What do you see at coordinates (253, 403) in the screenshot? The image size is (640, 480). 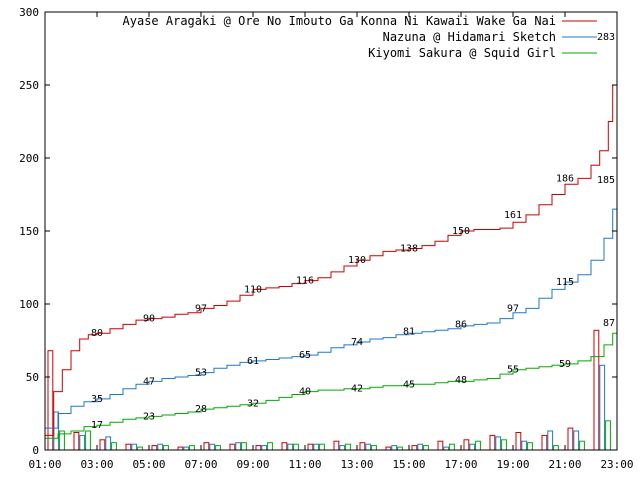 I see `data-label: 32` at bounding box center [253, 403].